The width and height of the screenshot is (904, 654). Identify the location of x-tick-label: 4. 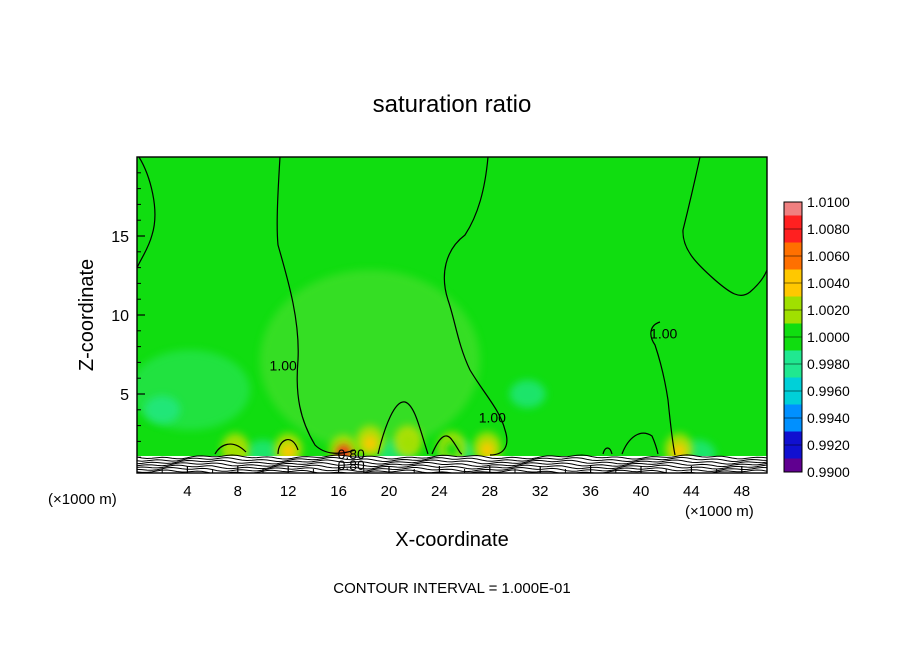
(187, 491).